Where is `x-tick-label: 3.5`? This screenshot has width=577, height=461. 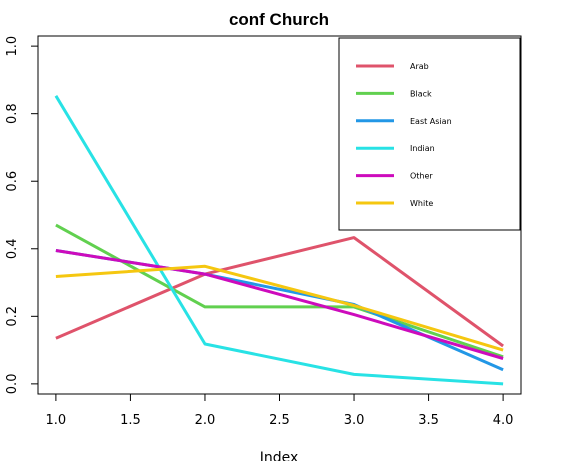
x-tick-label: 3.5 is located at coordinates (428, 420).